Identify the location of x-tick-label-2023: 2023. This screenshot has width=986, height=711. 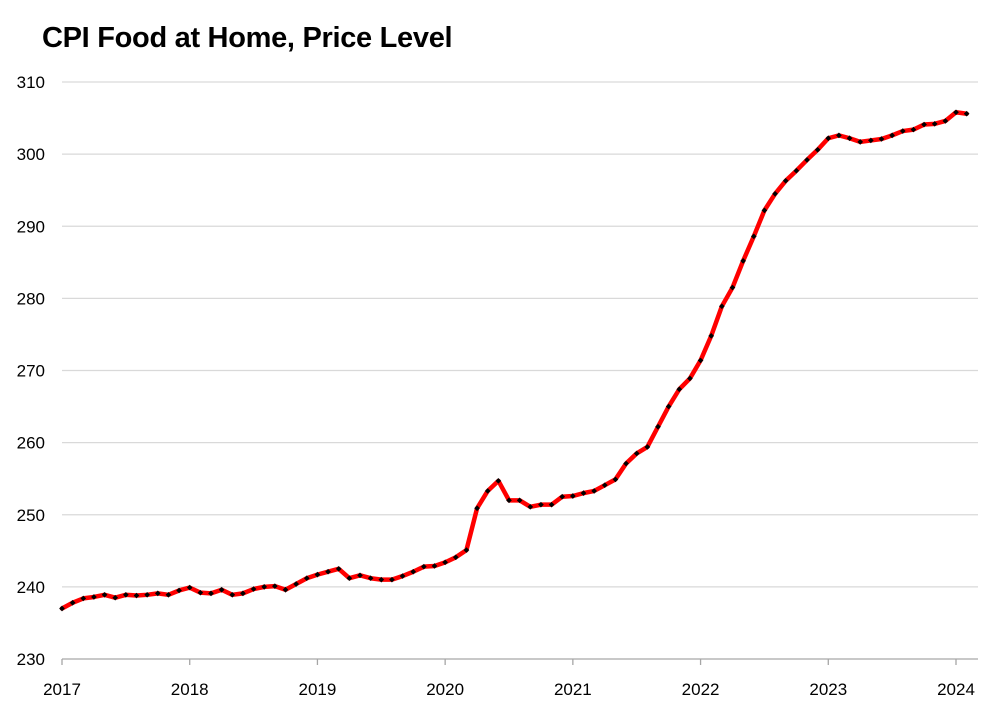
(828, 689).